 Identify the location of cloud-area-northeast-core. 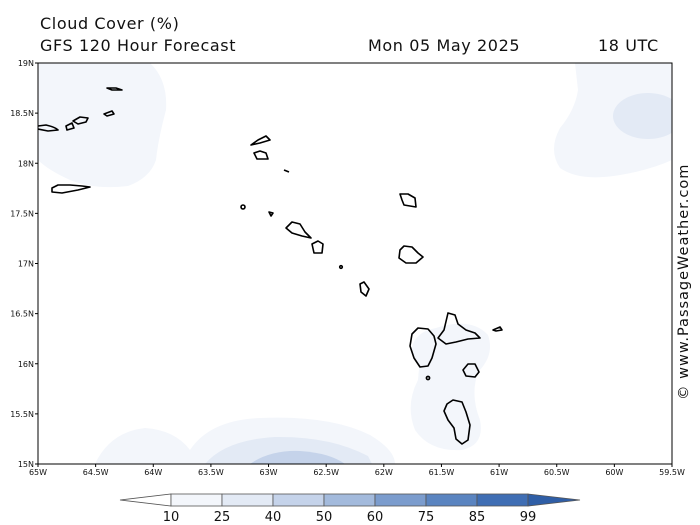
(642, 116).